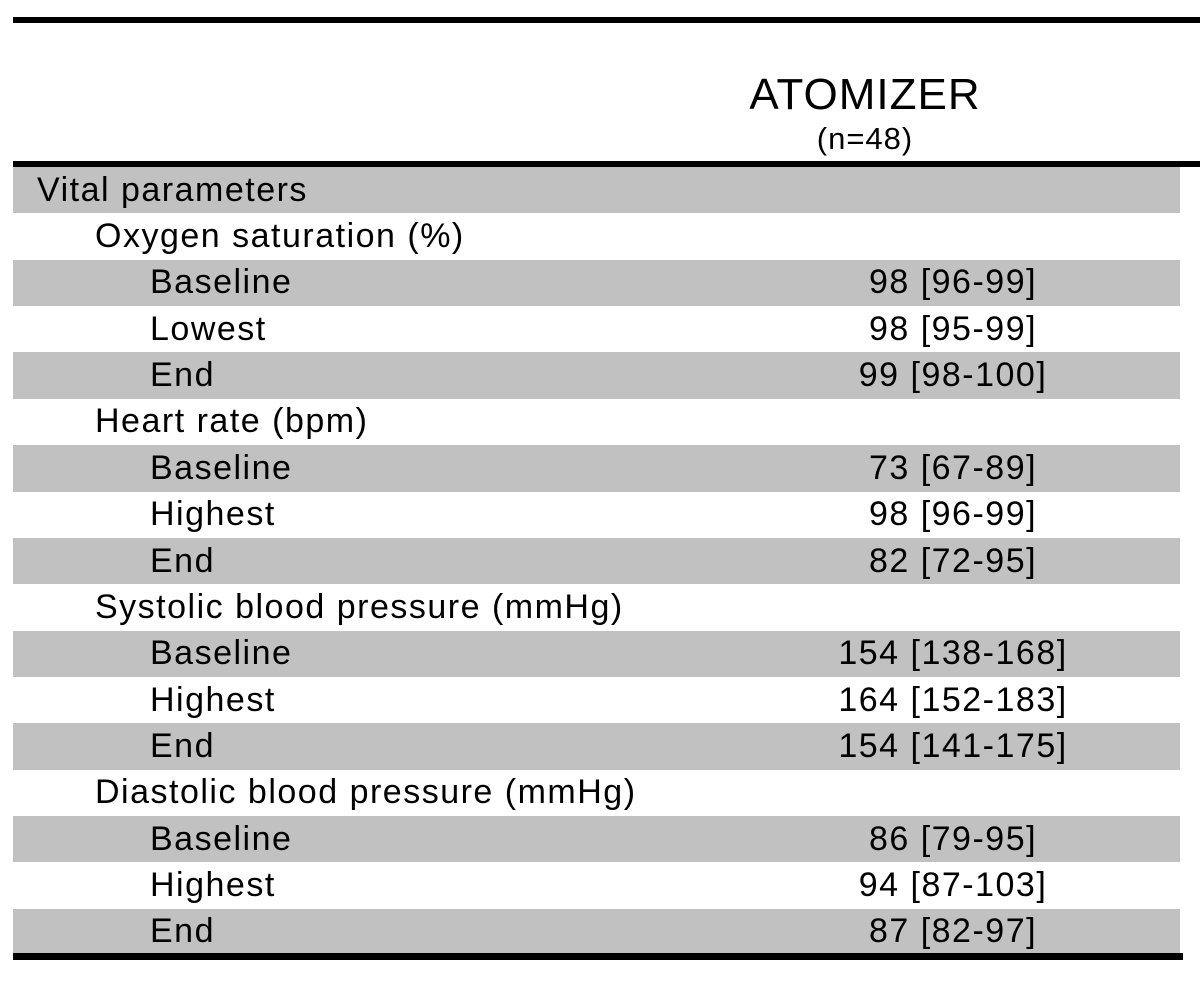 The width and height of the screenshot is (1200, 988). Describe the element at coordinates (953, 885) in the screenshot. I see `row-value: 94 [87-103]` at that location.